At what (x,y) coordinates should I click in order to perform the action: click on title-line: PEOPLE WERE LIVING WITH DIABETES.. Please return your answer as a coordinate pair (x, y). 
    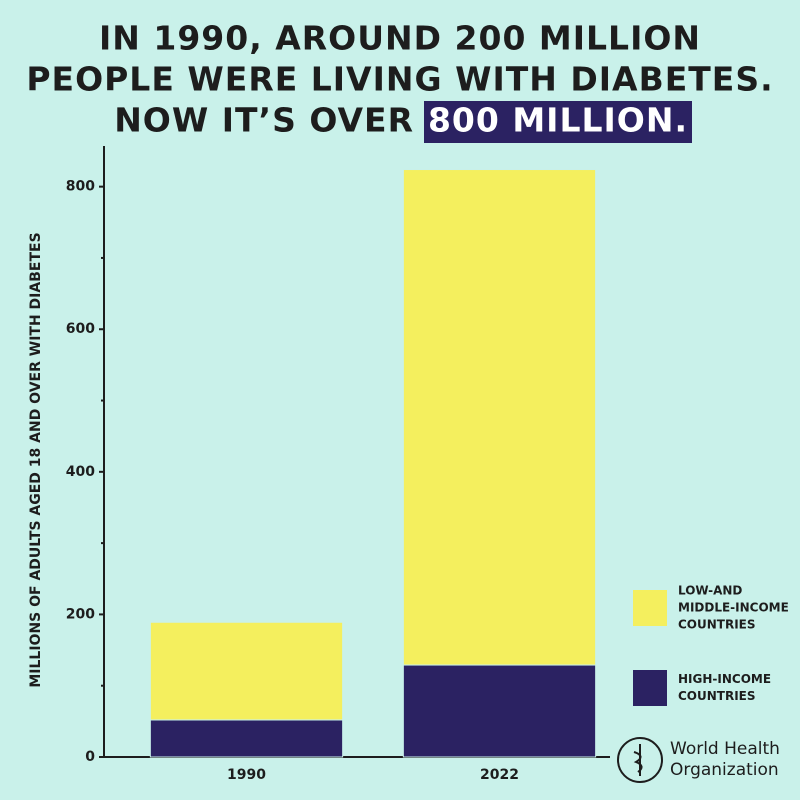
    Looking at the image, I should click on (399, 79).